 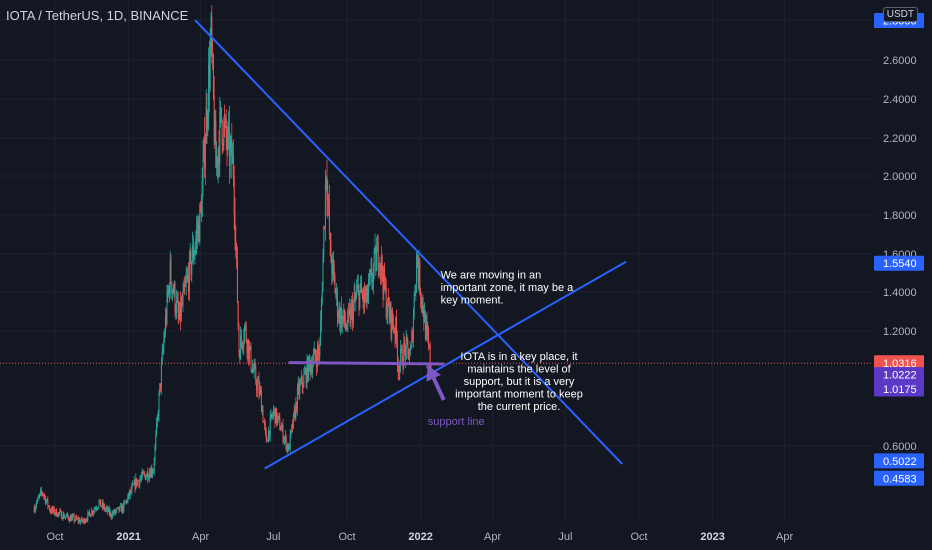 What do you see at coordinates (712, 537) in the screenshot?
I see `time-tick-label: 2023` at bounding box center [712, 537].